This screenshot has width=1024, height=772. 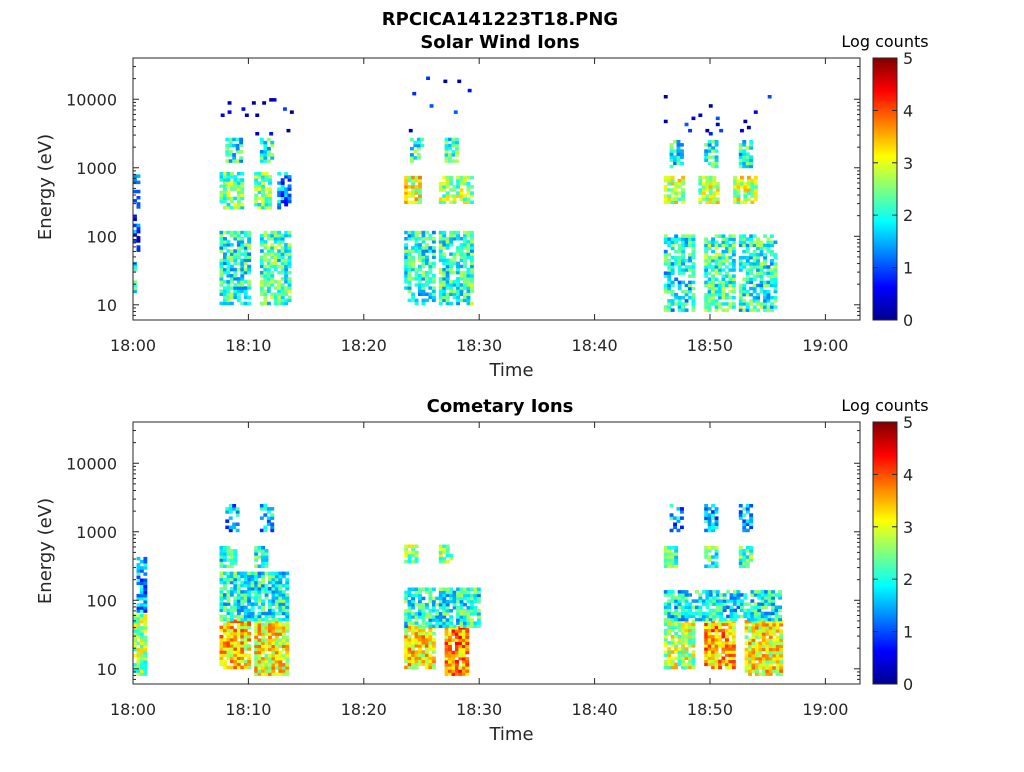 I want to click on colorbar-tick-label: 2, so click(x=908, y=215).